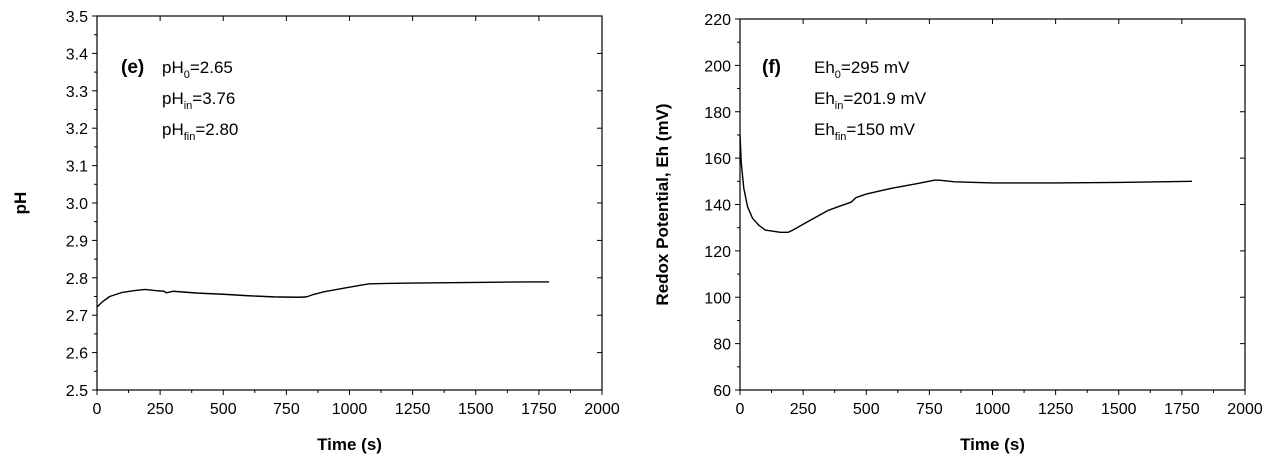 Image resolution: width=1276 pixels, height=463 pixels. I want to click on annotation-text: pHin=3.76, so click(198, 100).